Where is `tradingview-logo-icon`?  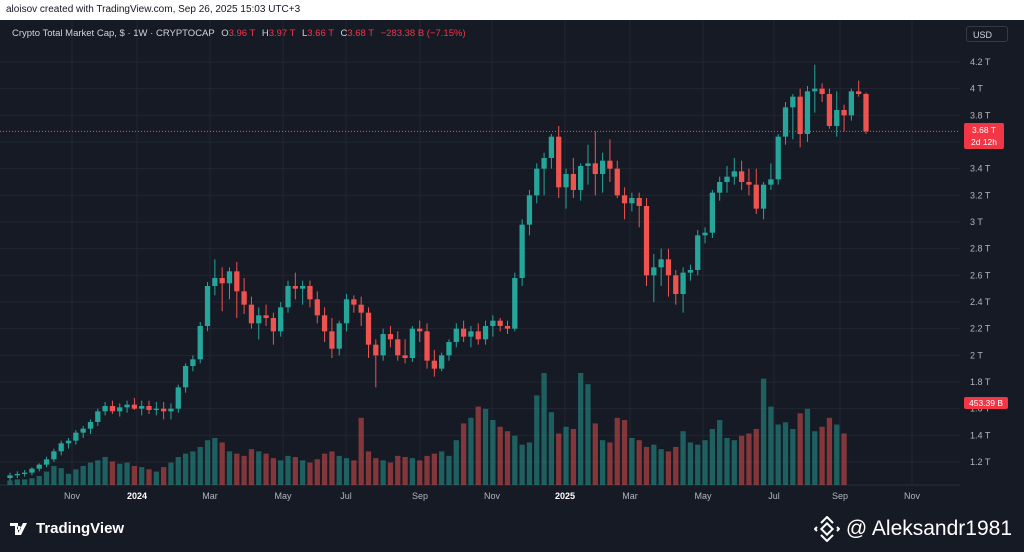
tradingview-logo-icon is located at coordinates (18, 528).